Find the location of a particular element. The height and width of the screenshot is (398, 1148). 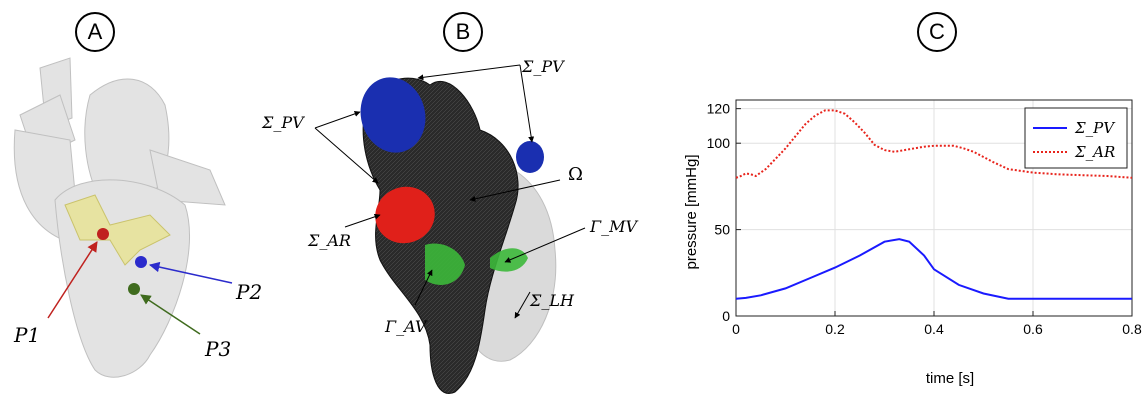

label-omega: Ω is located at coordinates (575, 174).